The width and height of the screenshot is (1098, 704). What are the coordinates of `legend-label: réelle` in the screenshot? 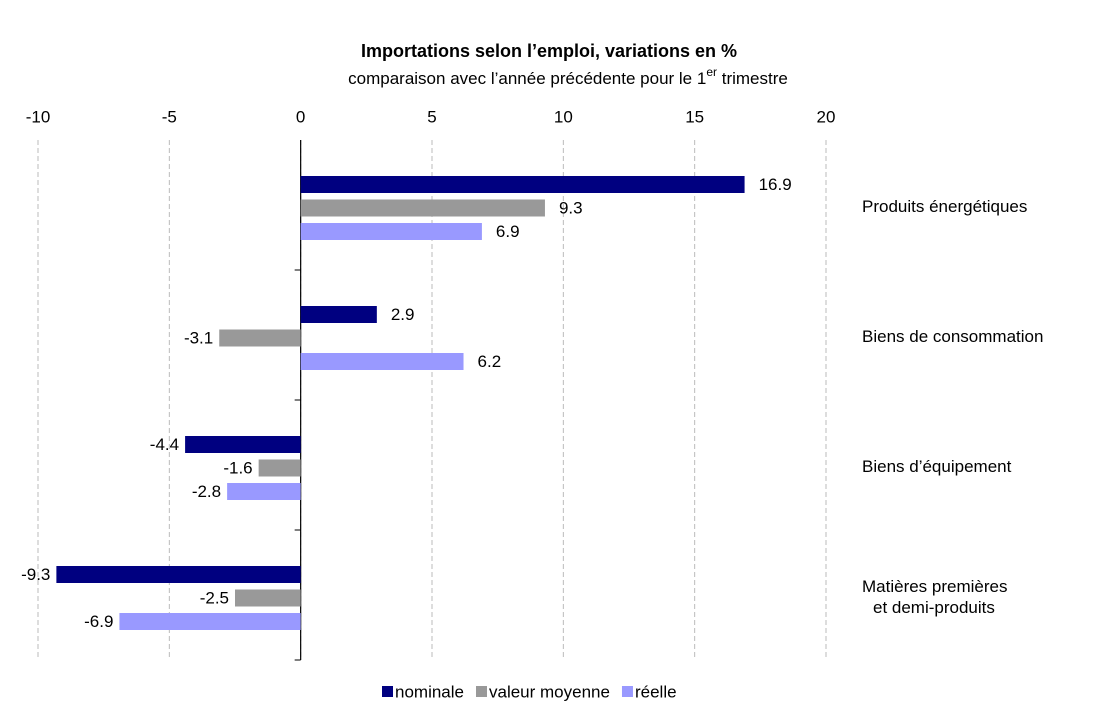 It's located at (656, 691).